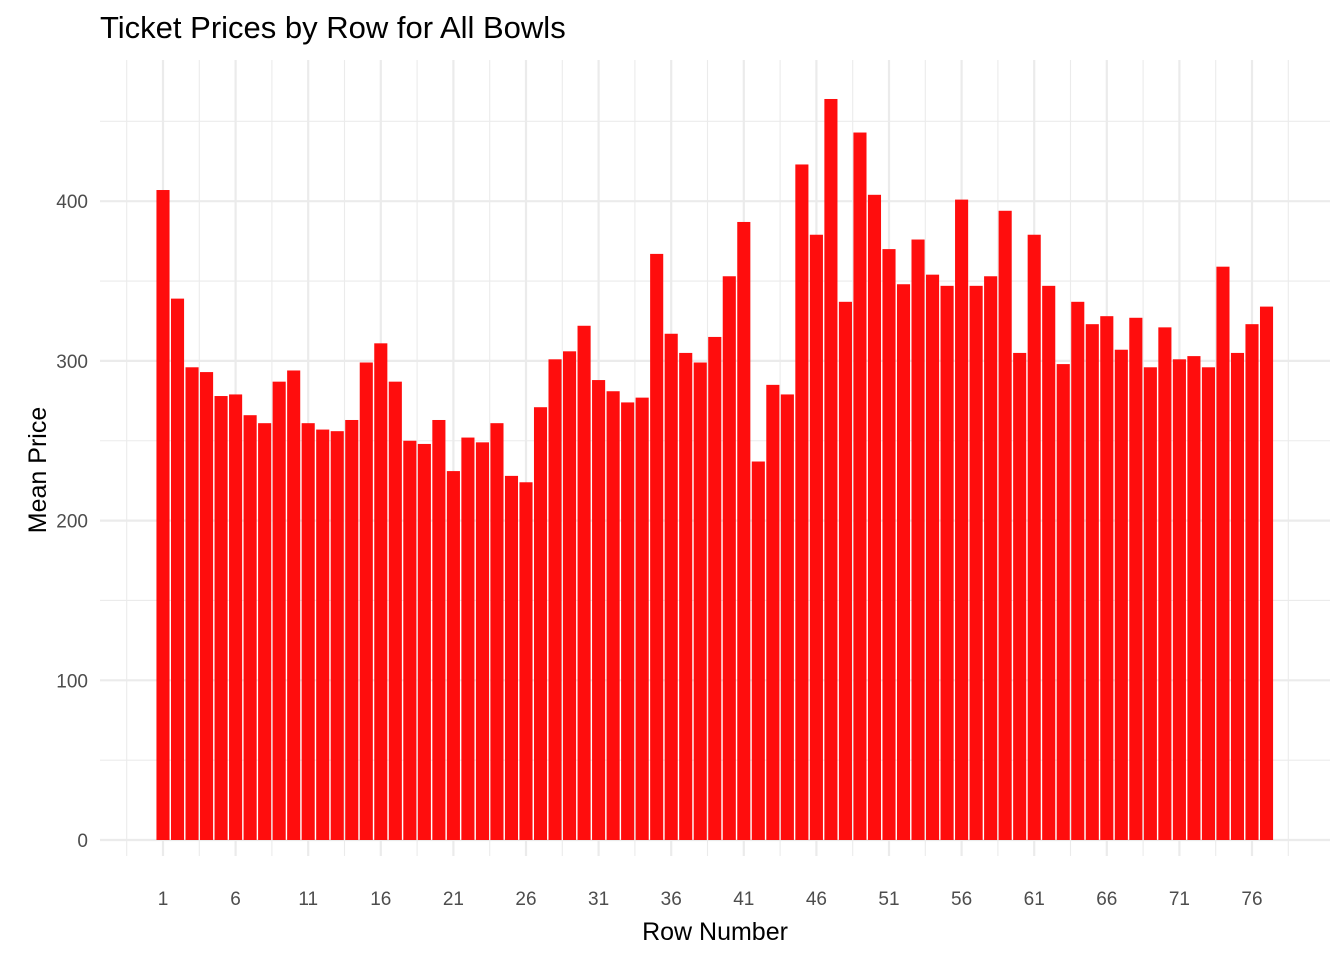  I want to click on x-tick-label: 31, so click(598, 899).